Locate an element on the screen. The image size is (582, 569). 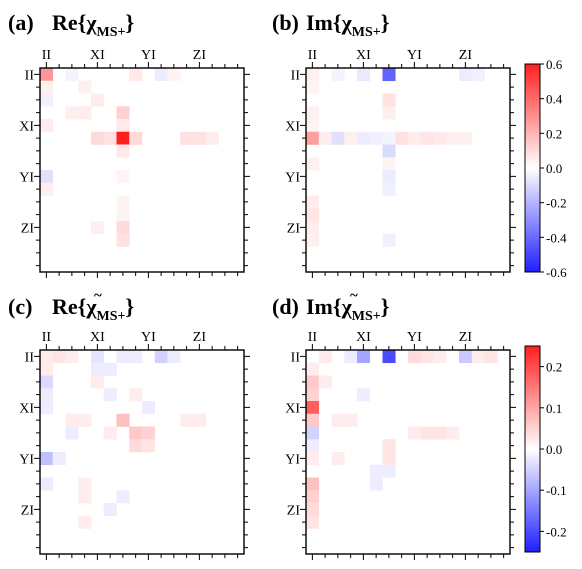
colorbar-tick-label: -0.4 is located at coordinates (556, 237).